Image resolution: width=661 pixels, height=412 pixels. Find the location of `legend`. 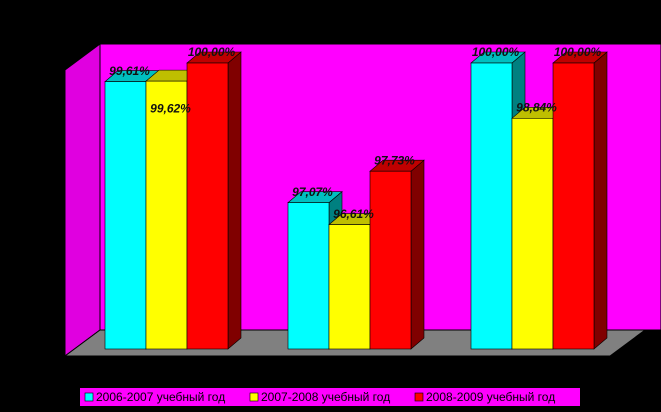

legend is located at coordinates (330, 397).